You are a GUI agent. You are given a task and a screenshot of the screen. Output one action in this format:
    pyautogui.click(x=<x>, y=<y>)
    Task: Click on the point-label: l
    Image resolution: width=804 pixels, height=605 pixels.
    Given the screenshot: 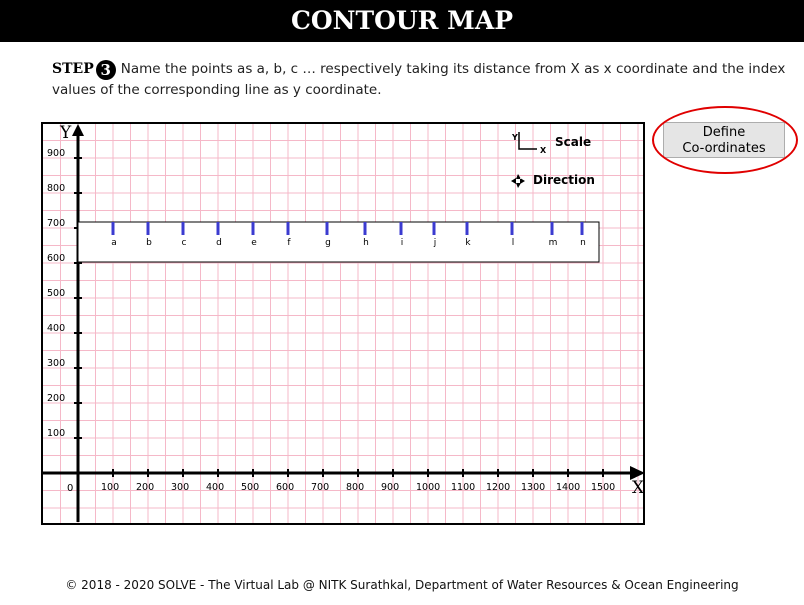 What is the action you would take?
    pyautogui.click(x=513, y=243)
    